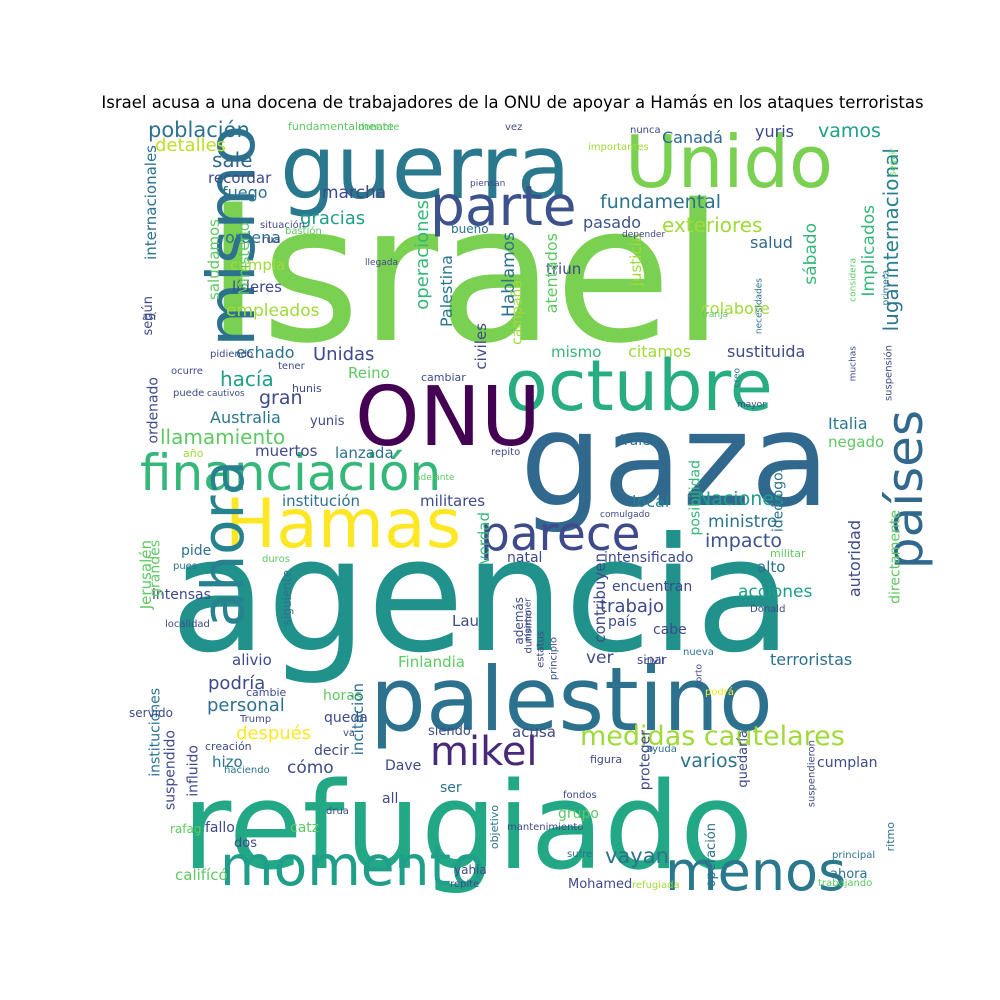 This screenshot has height=1000, width=1000. Describe the element at coordinates (185, 566) in the screenshot. I see `word-196: pues` at that location.